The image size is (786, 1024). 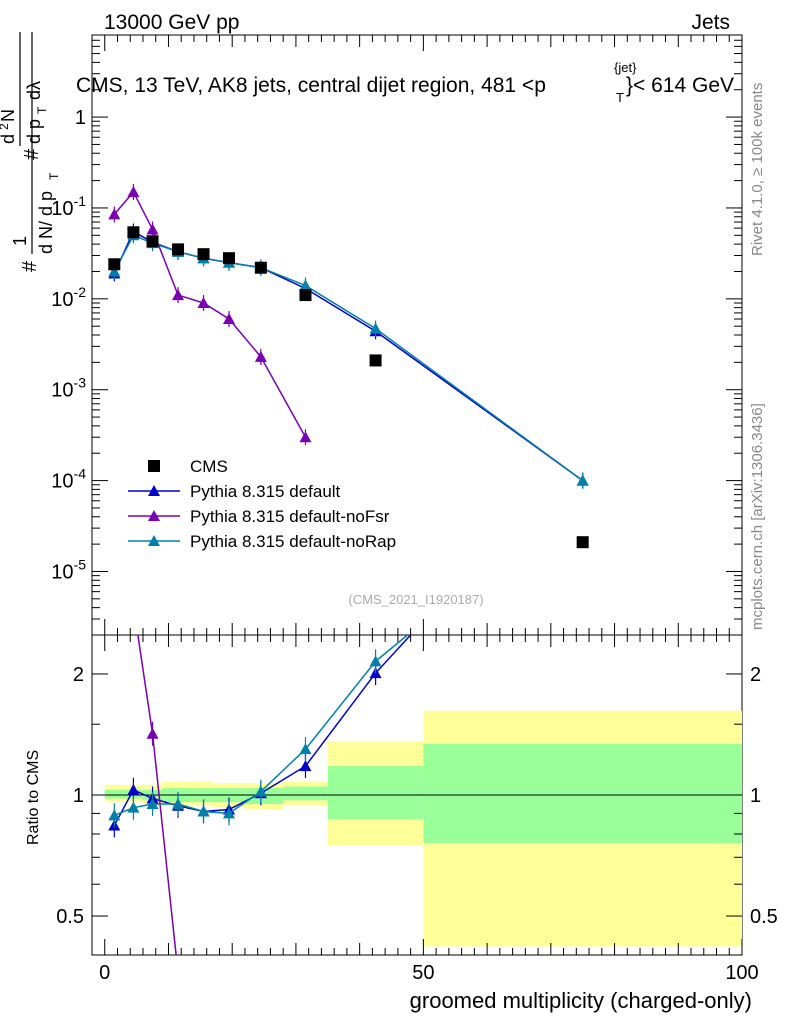 I want to click on svg-text: 1, so click(x=20, y=241).